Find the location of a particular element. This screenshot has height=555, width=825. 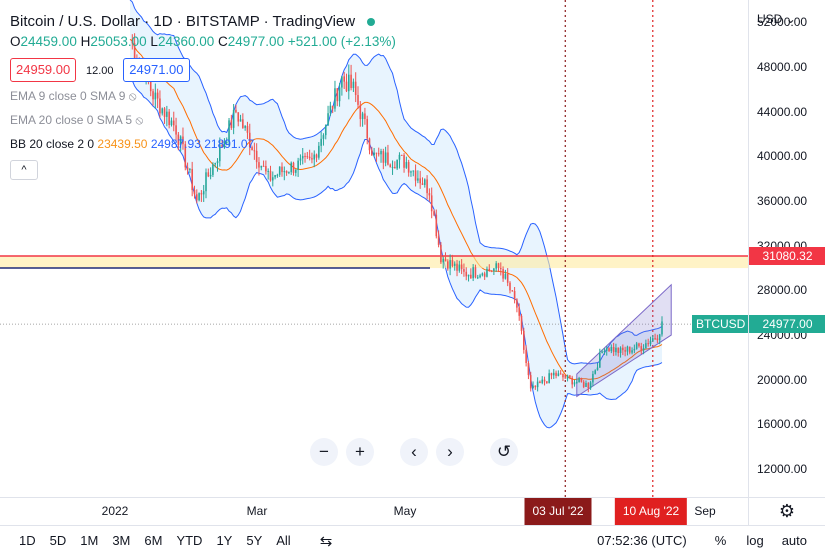

timeframe-1m: 1M is located at coordinates (89, 540).